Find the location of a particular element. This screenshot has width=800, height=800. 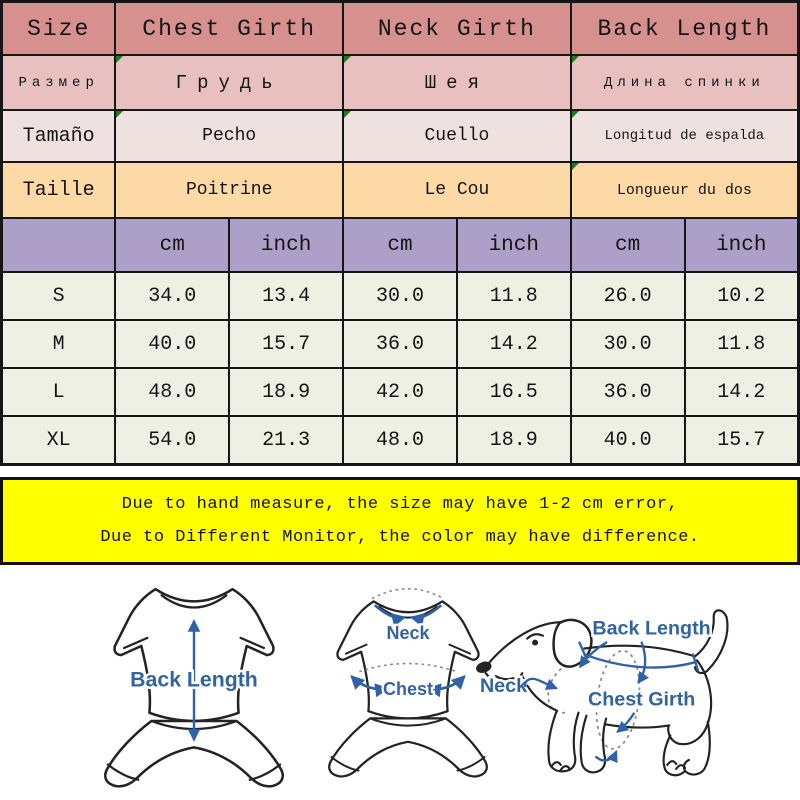

ru-back: Длина спинки is located at coordinates (684, 82).